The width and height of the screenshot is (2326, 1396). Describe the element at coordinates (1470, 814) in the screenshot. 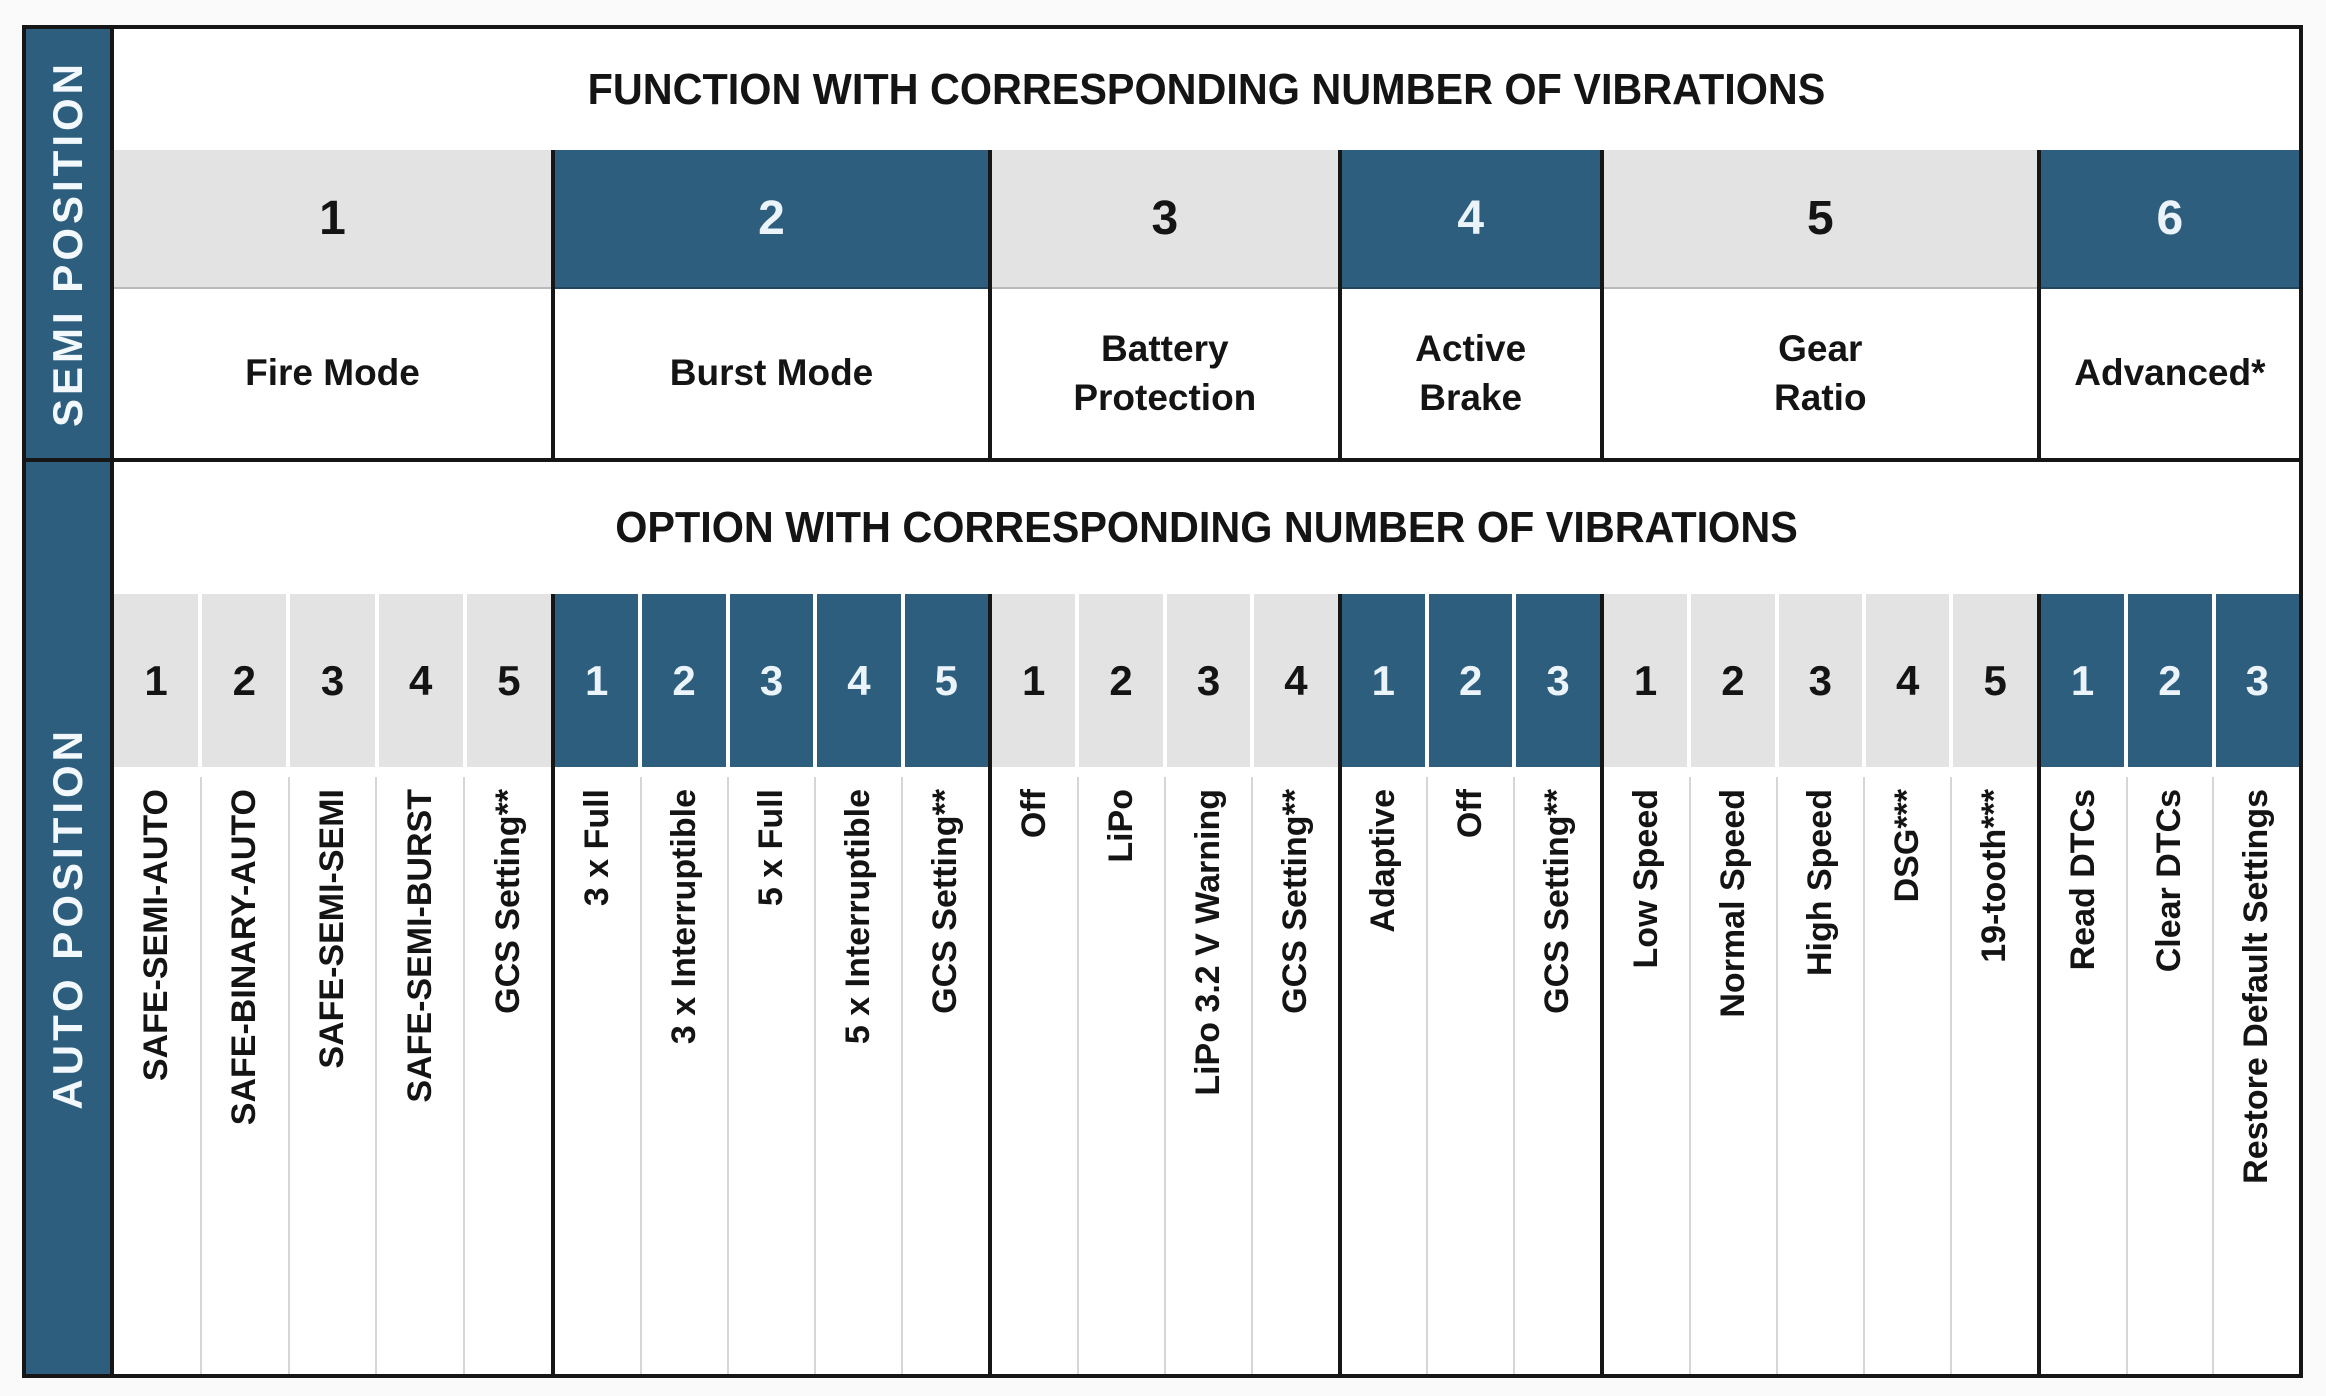

I see `auto-option-label: Off` at that location.